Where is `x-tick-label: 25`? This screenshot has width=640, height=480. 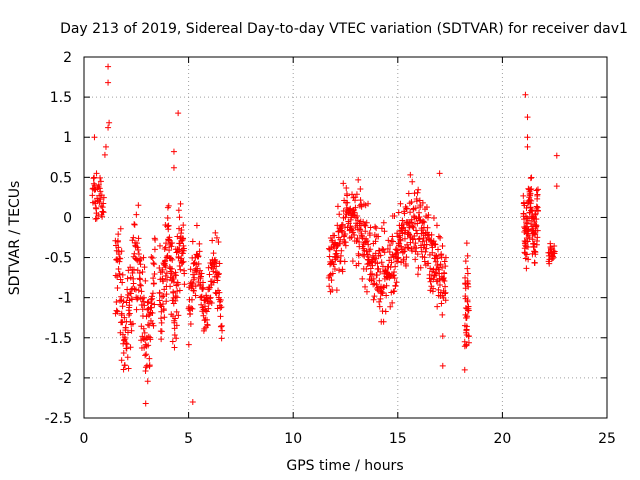
x-tick-label: 25 is located at coordinates (607, 439).